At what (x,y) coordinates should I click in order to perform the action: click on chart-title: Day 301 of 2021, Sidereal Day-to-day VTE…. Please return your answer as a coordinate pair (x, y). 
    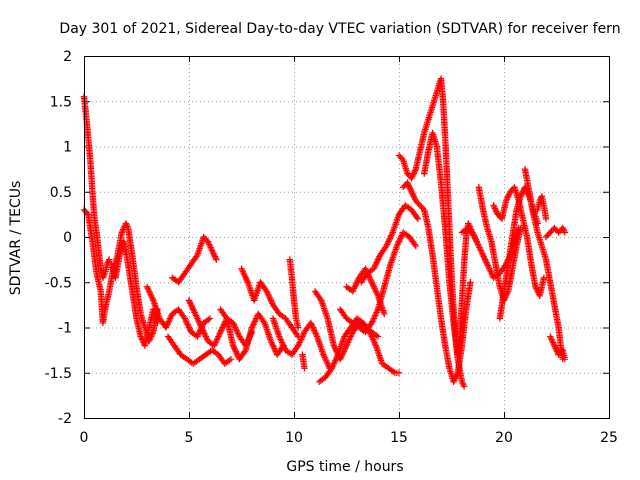
    Looking at the image, I should click on (339, 29).